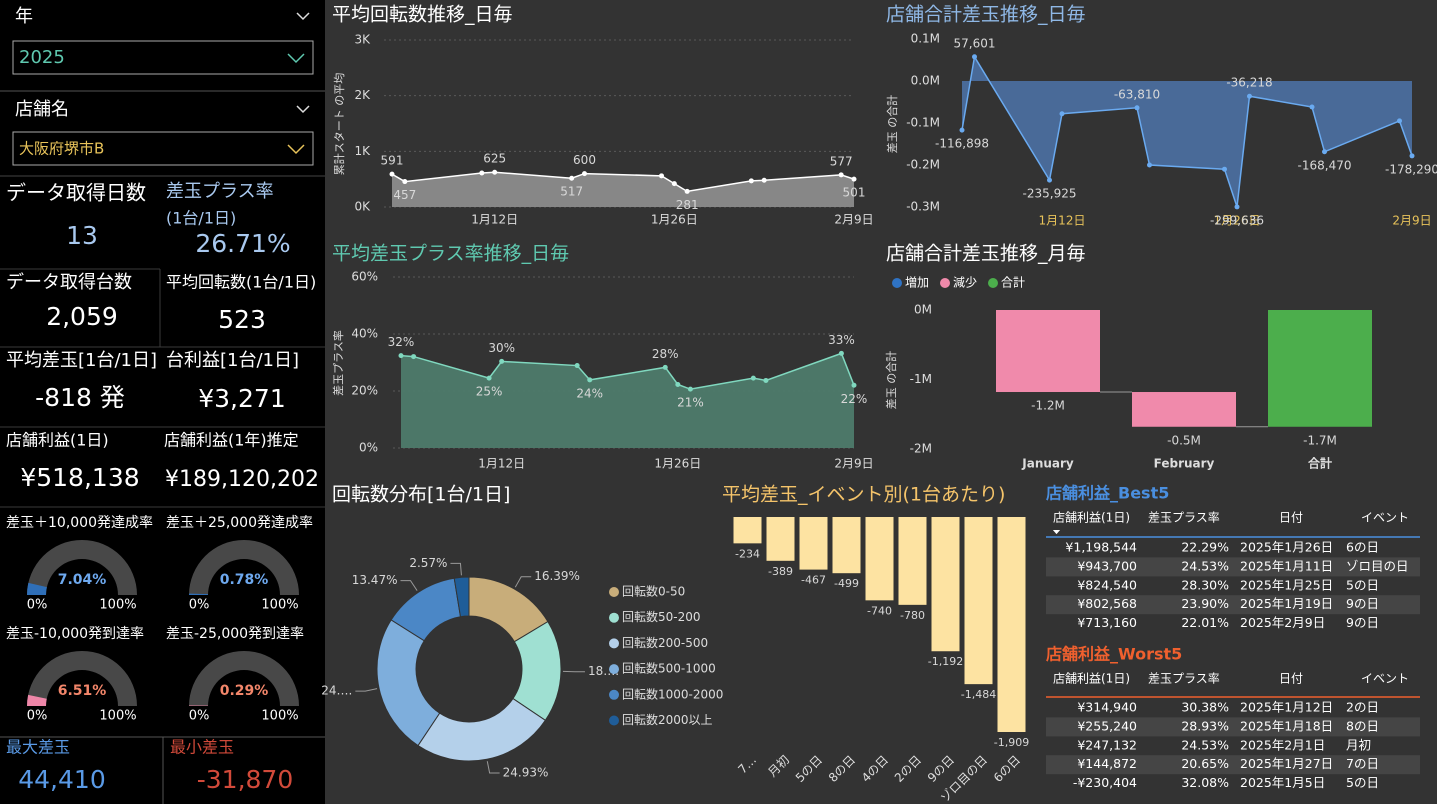 This screenshot has height=804, width=1437. What do you see at coordinates (584, 160) in the screenshot?
I see `data-label: 600` at bounding box center [584, 160].